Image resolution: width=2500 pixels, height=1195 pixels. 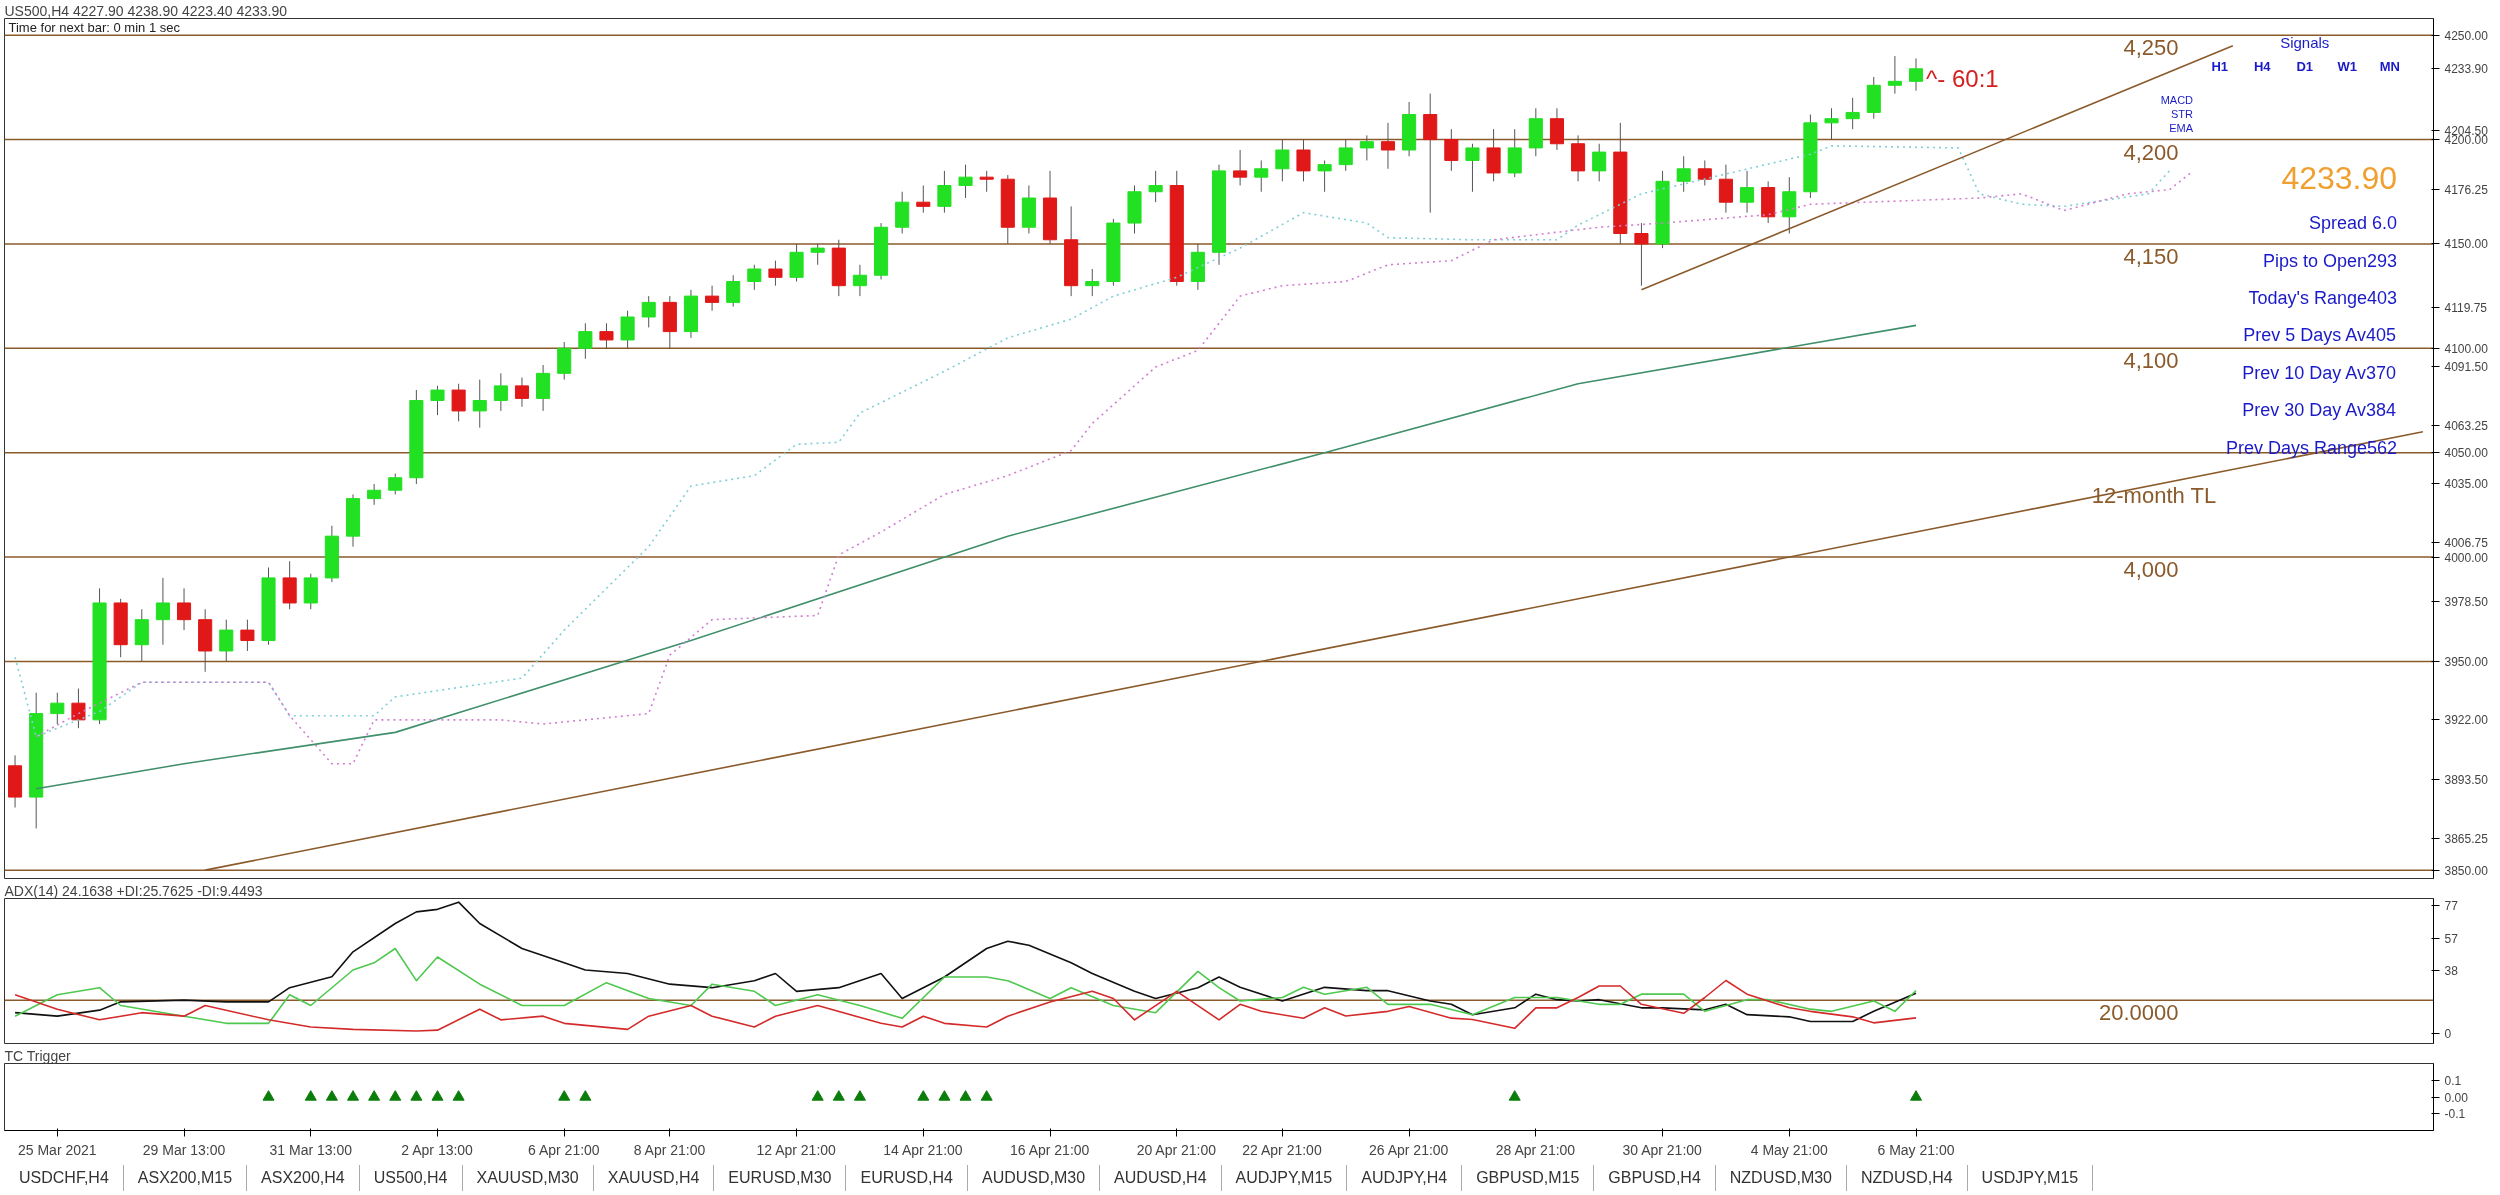 I want to click on y-tick-label: 4091.50, so click(x=2466, y=366).